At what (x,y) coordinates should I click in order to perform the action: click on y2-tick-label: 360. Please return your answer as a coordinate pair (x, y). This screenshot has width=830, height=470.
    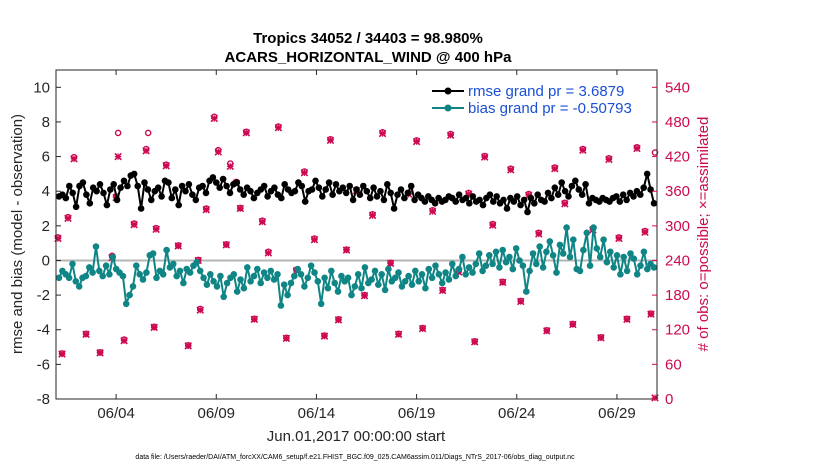
    Looking at the image, I should click on (677, 191).